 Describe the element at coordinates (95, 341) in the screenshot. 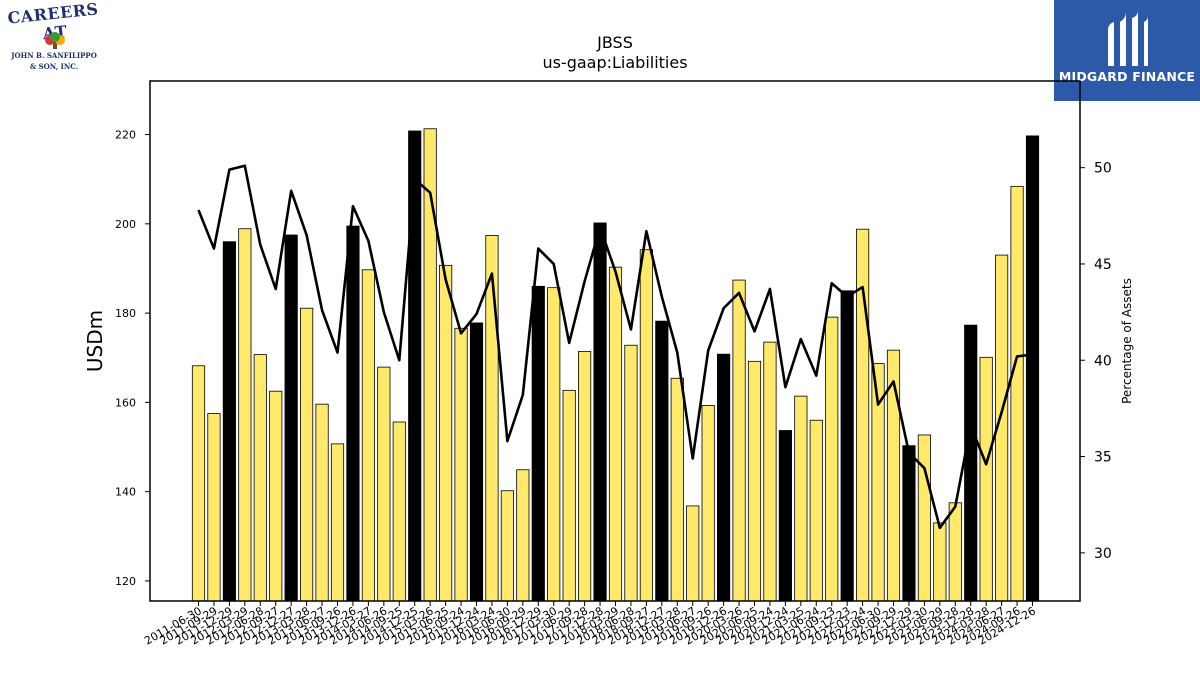

I see `y-axis-label: USDm` at that location.